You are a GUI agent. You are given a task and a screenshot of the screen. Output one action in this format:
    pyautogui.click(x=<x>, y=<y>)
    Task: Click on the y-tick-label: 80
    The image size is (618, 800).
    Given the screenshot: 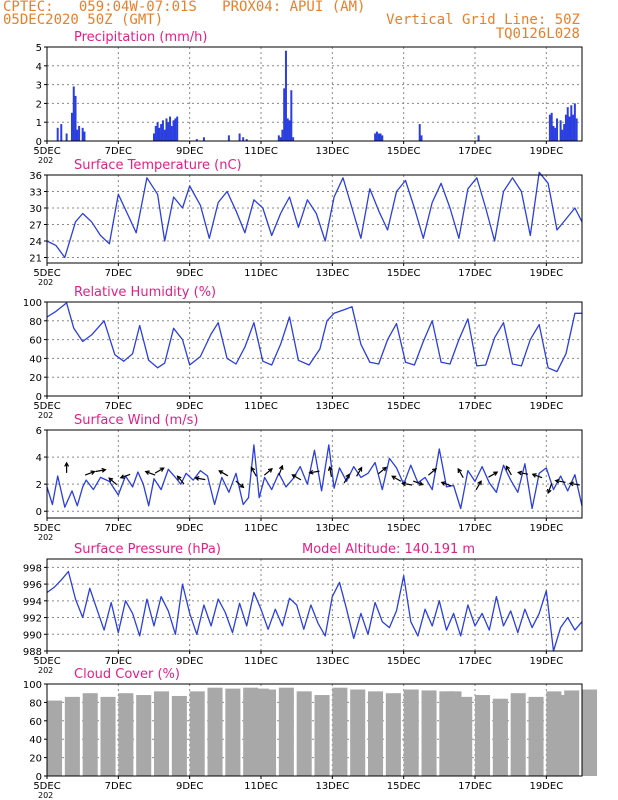 What is the action you would take?
    pyautogui.click(x=35, y=703)
    